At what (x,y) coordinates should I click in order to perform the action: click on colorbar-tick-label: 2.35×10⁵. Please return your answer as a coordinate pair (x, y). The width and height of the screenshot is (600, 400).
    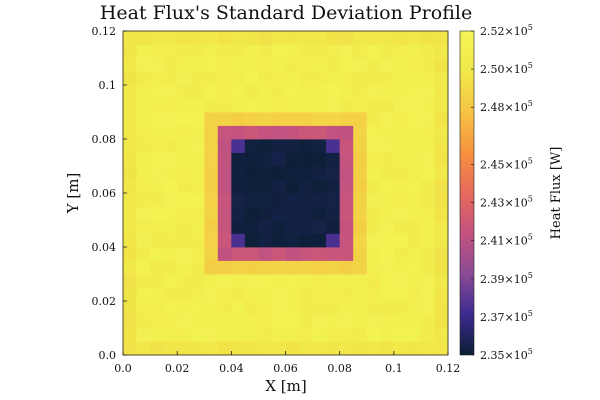
    Looking at the image, I should click on (506, 354).